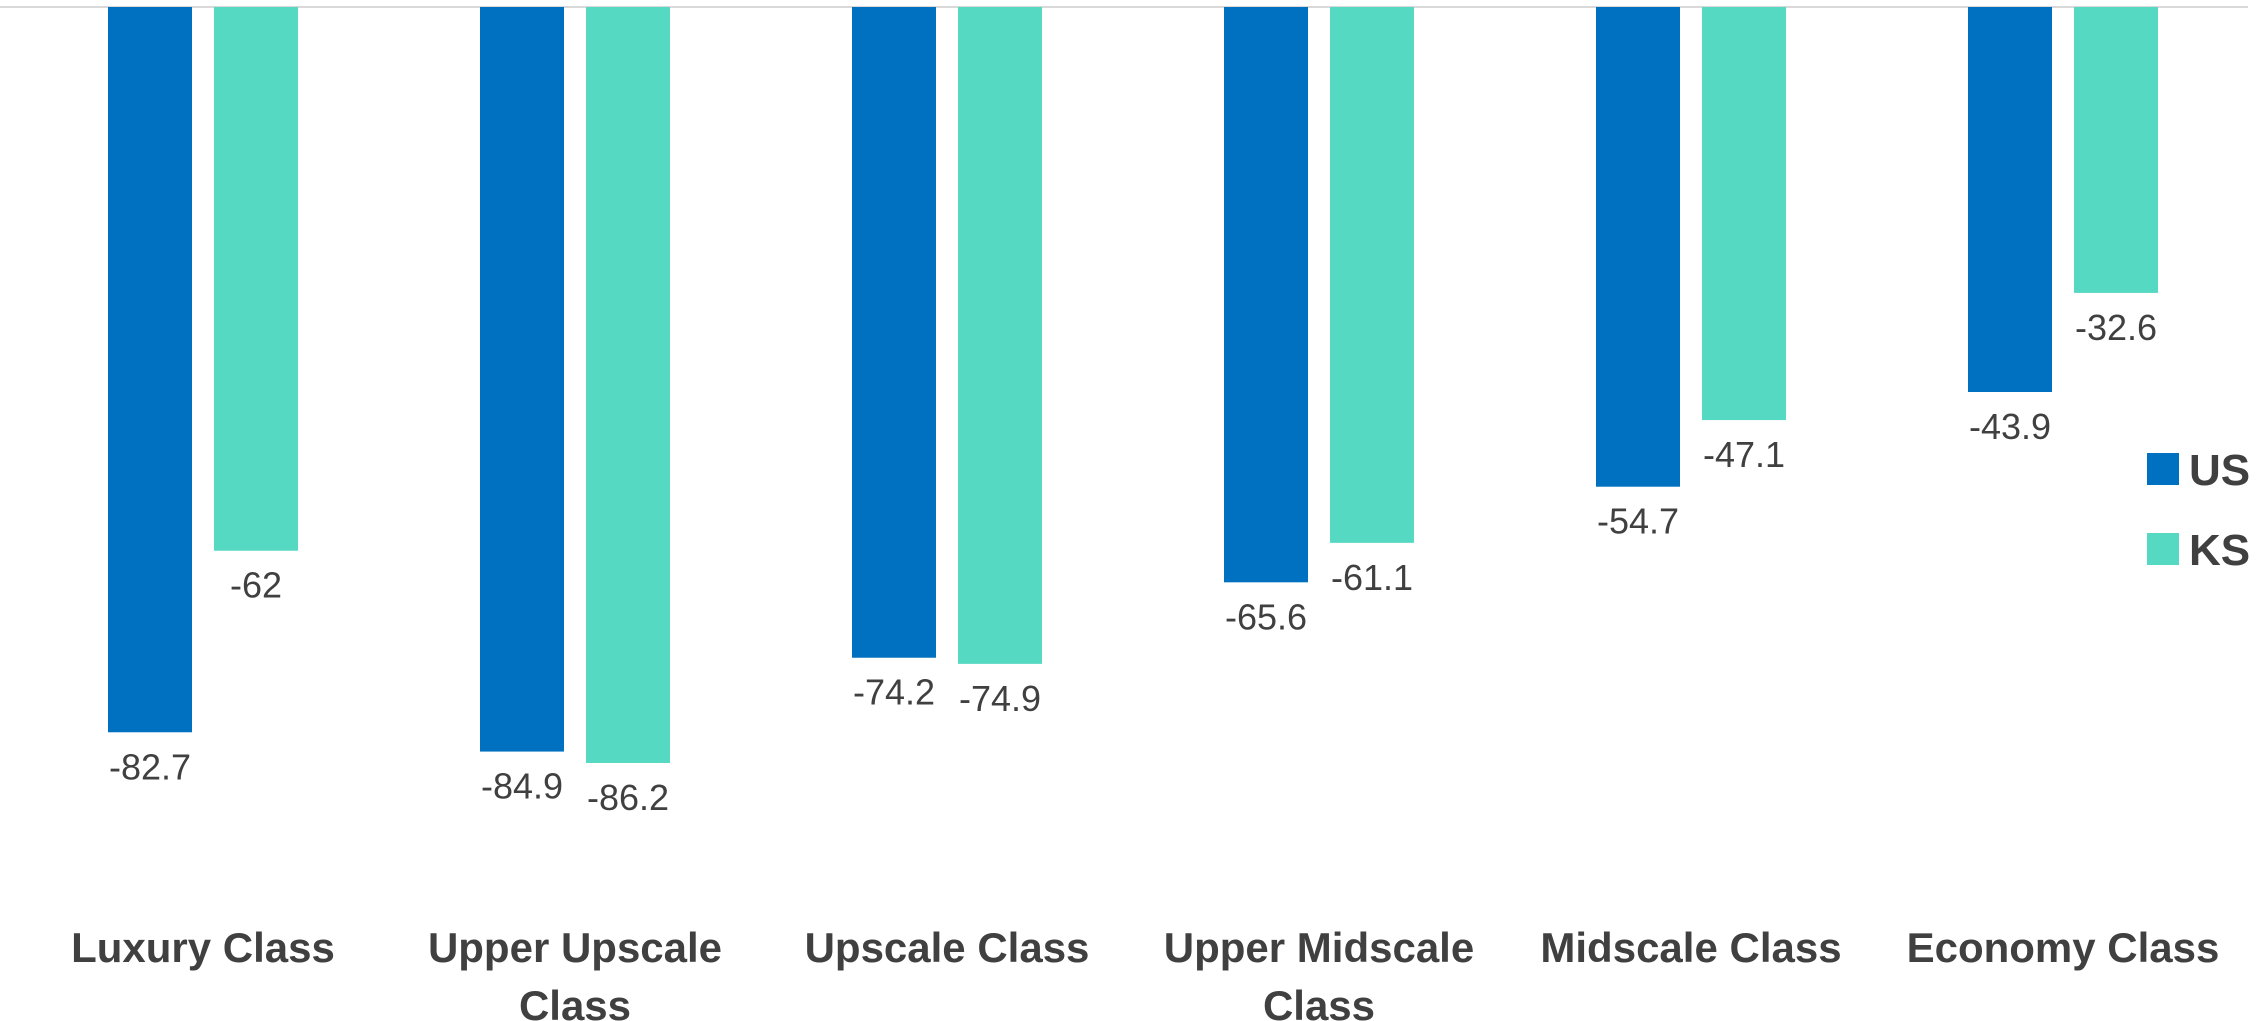 The width and height of the screenshot is (2267, 1021). What do you see at coordinates (150, 370) in the screenshot?
I see `bar-us-luxury-class` at bounding box center [150, 370].